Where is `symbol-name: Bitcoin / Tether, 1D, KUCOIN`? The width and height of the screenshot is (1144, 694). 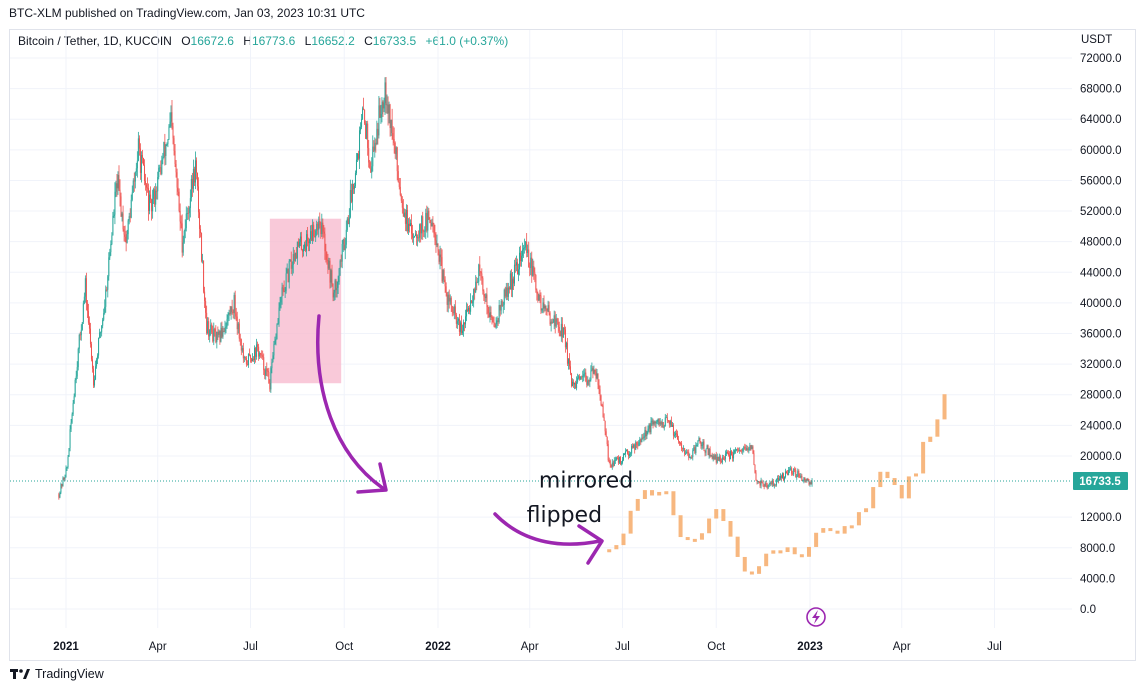 symbol-name: Bitcoin / Tether, 1D, KUCOIN is located at coordinates (95, 41).